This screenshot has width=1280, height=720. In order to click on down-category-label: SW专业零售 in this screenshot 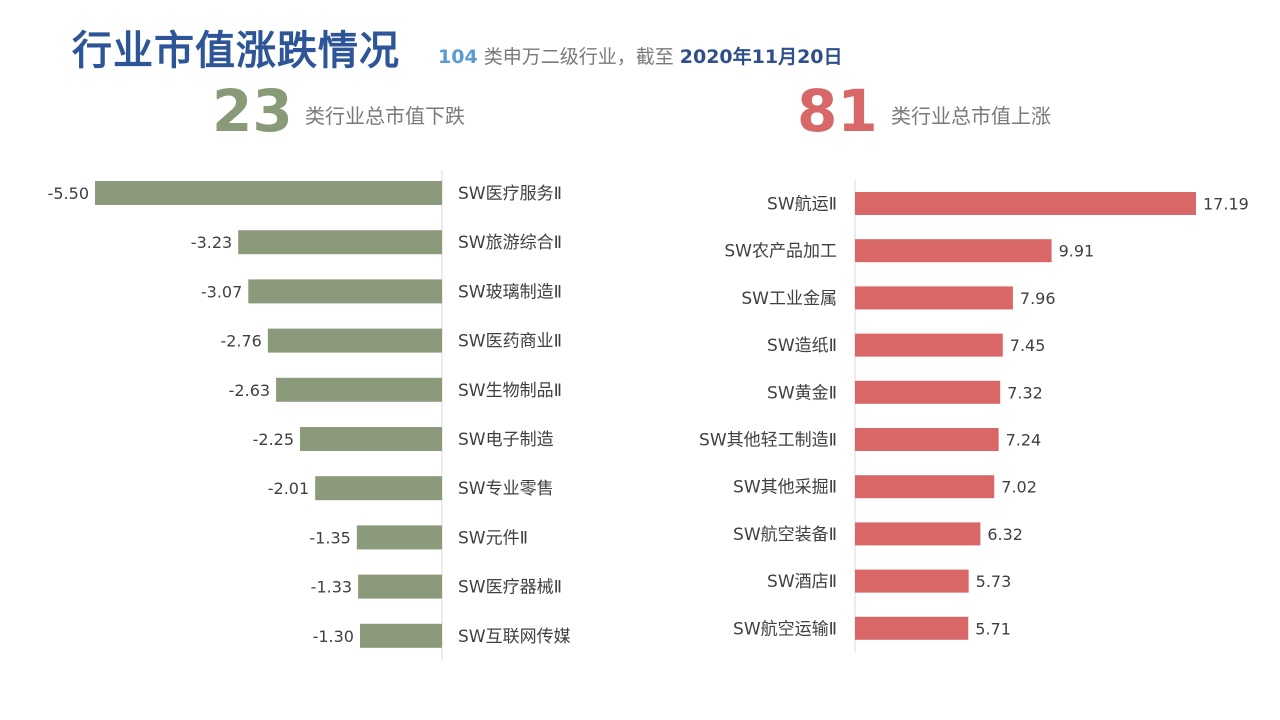, I will do `click(506, 489)`.